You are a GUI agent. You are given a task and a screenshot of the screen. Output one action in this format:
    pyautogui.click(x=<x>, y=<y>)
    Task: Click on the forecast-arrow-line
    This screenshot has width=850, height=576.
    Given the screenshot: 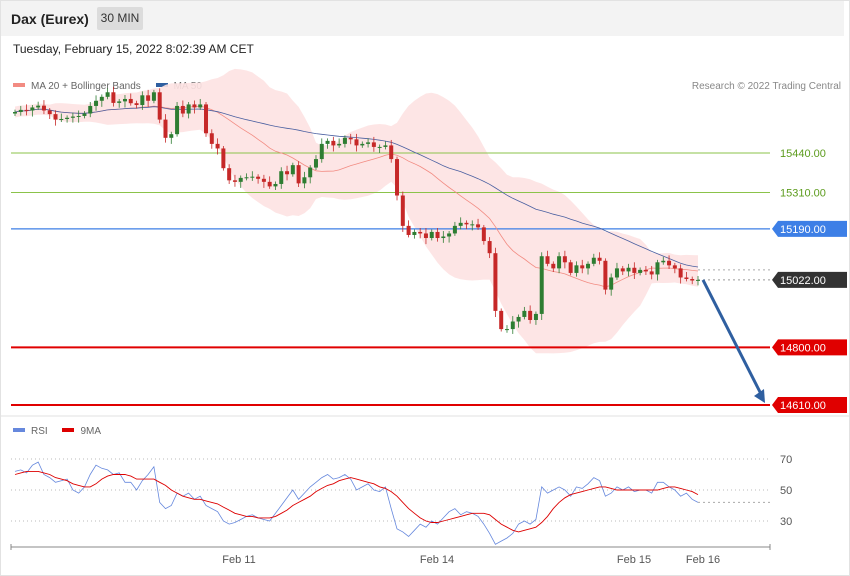 What is the action you would take?
    pyautogui.click(x=732, y=337)
    